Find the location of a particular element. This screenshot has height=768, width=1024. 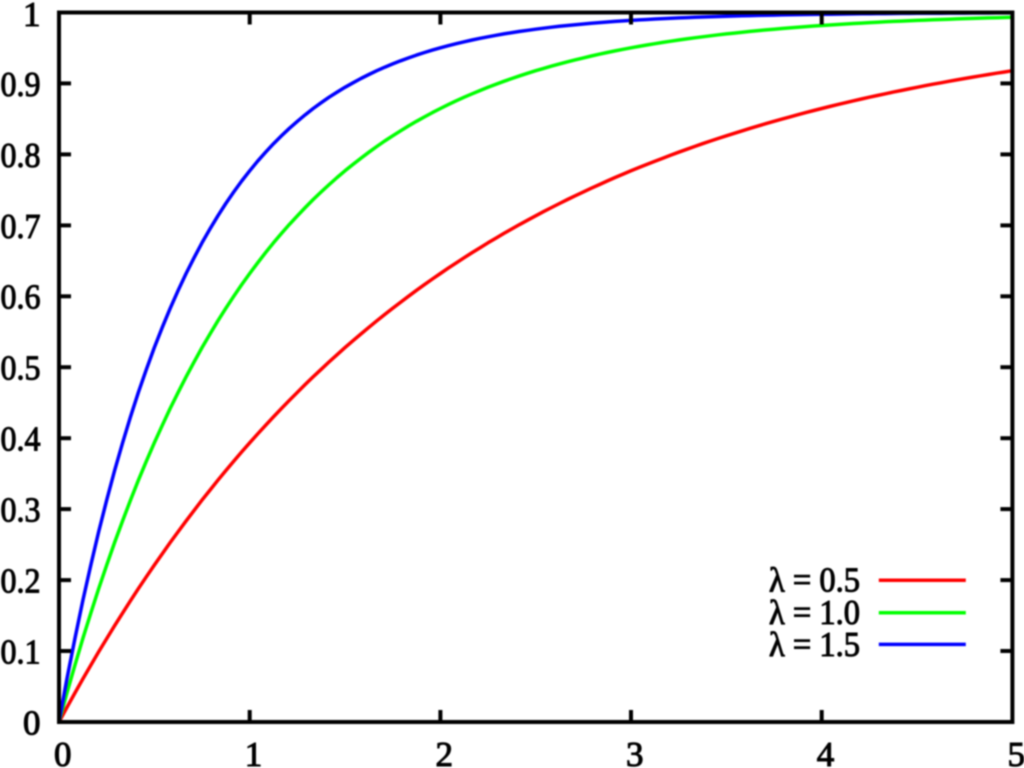

svg-text: 0.8 is located at coordinates (21, 155).